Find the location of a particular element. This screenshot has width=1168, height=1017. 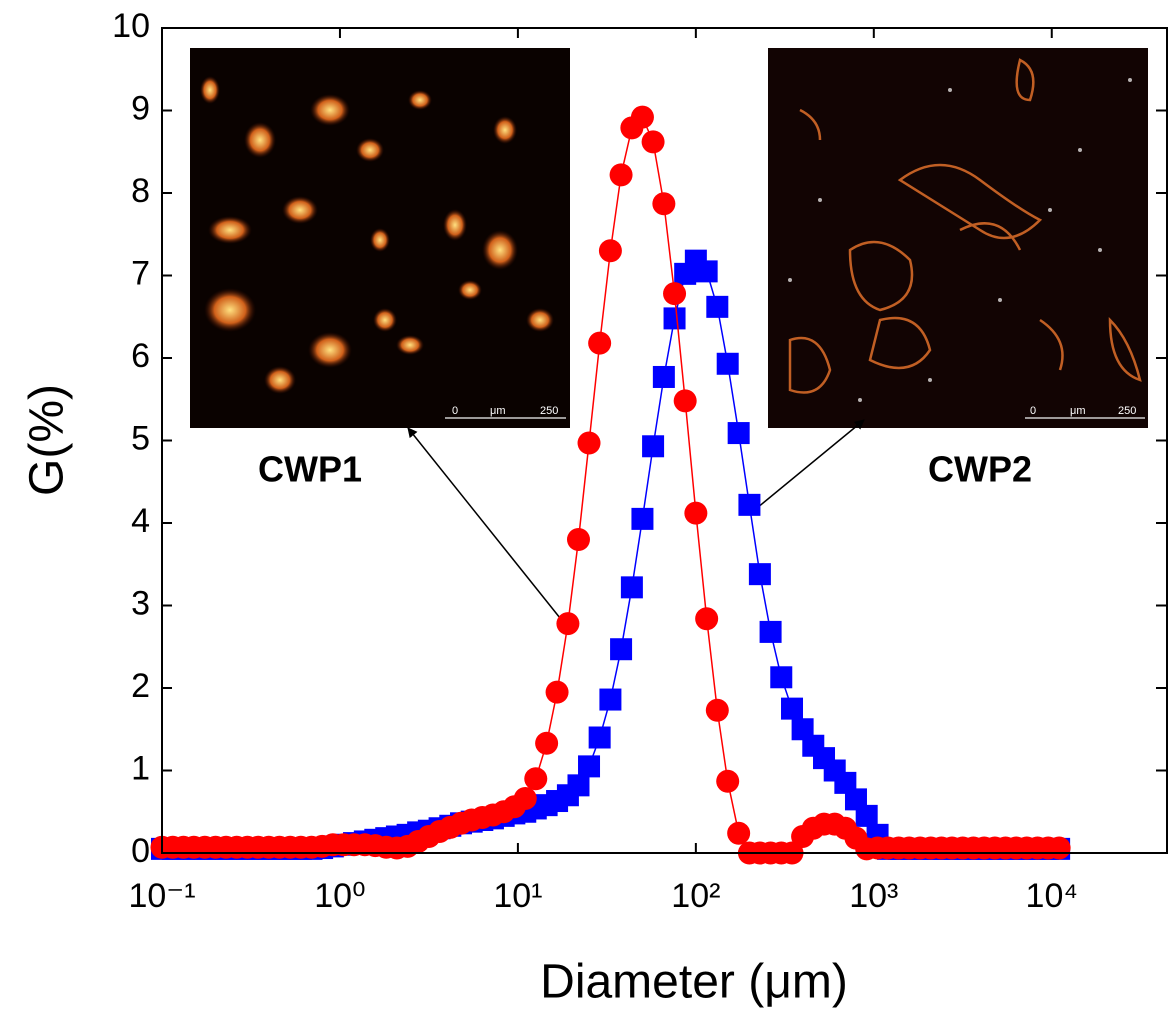

y-tick-label: 7 is located at coordinates (140, 273).